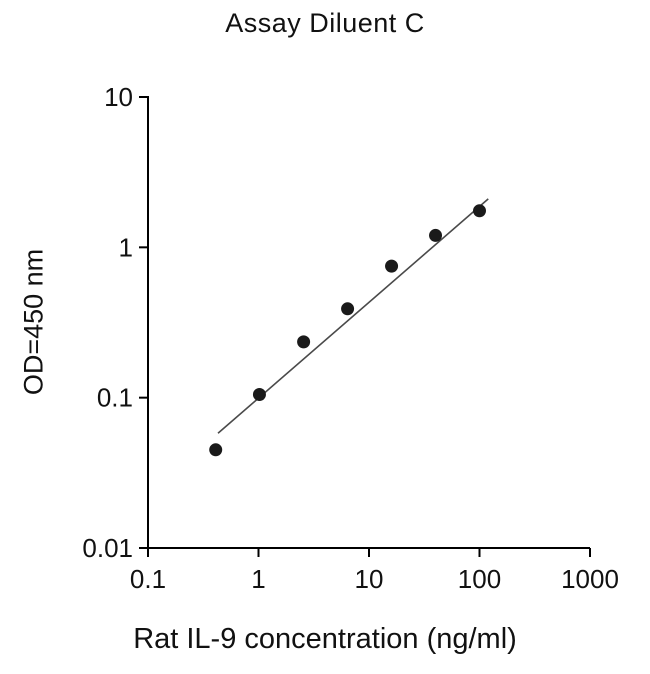 Image resolution: width=650 pixels, height=674 pixels. Describe the element at coordinates (148, 579) in the screenshot. I see `x-tick-label: 0.1` at that location.